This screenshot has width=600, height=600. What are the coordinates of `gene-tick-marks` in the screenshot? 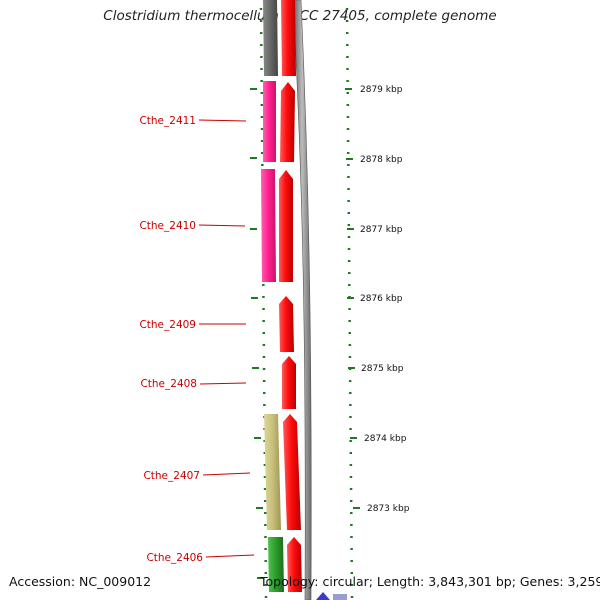 It's located at (257, 333).